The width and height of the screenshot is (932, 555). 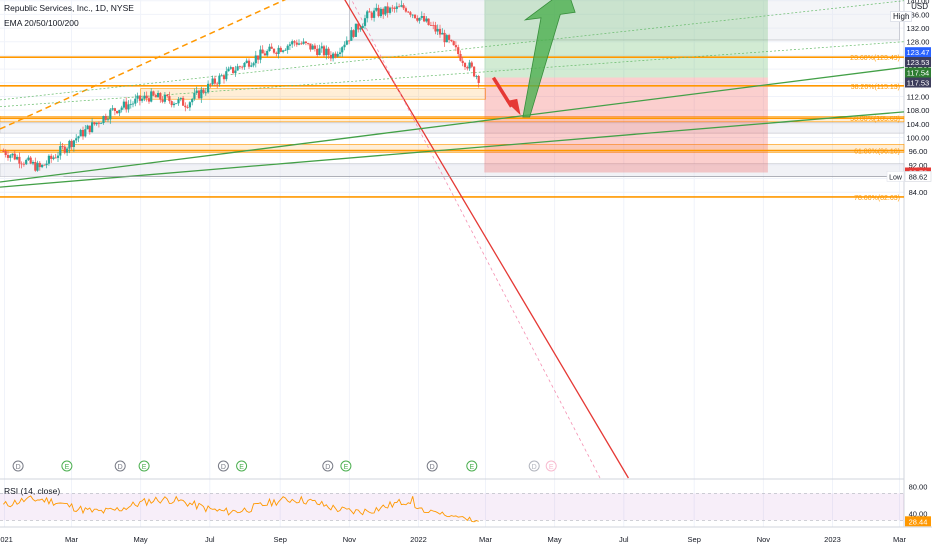 I want to click on rsi-label: RSI (14, close), so click(x=32, y=491).